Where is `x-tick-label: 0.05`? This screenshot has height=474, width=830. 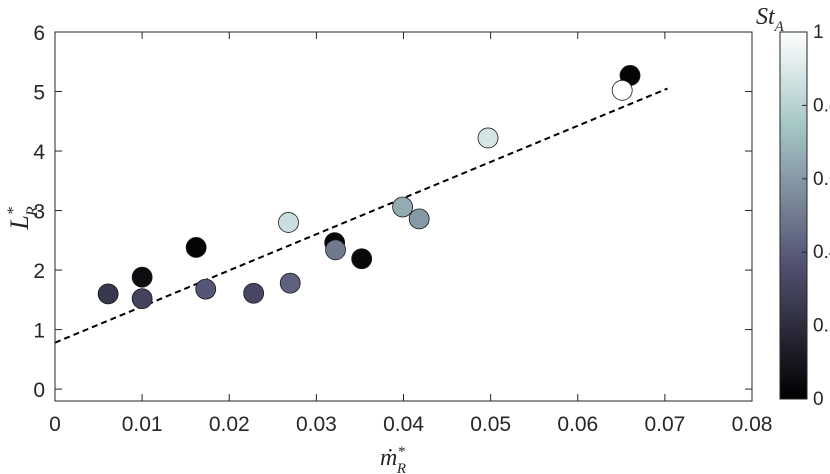
x-tick-label: 0.05 is located at coordinates (490, 424).